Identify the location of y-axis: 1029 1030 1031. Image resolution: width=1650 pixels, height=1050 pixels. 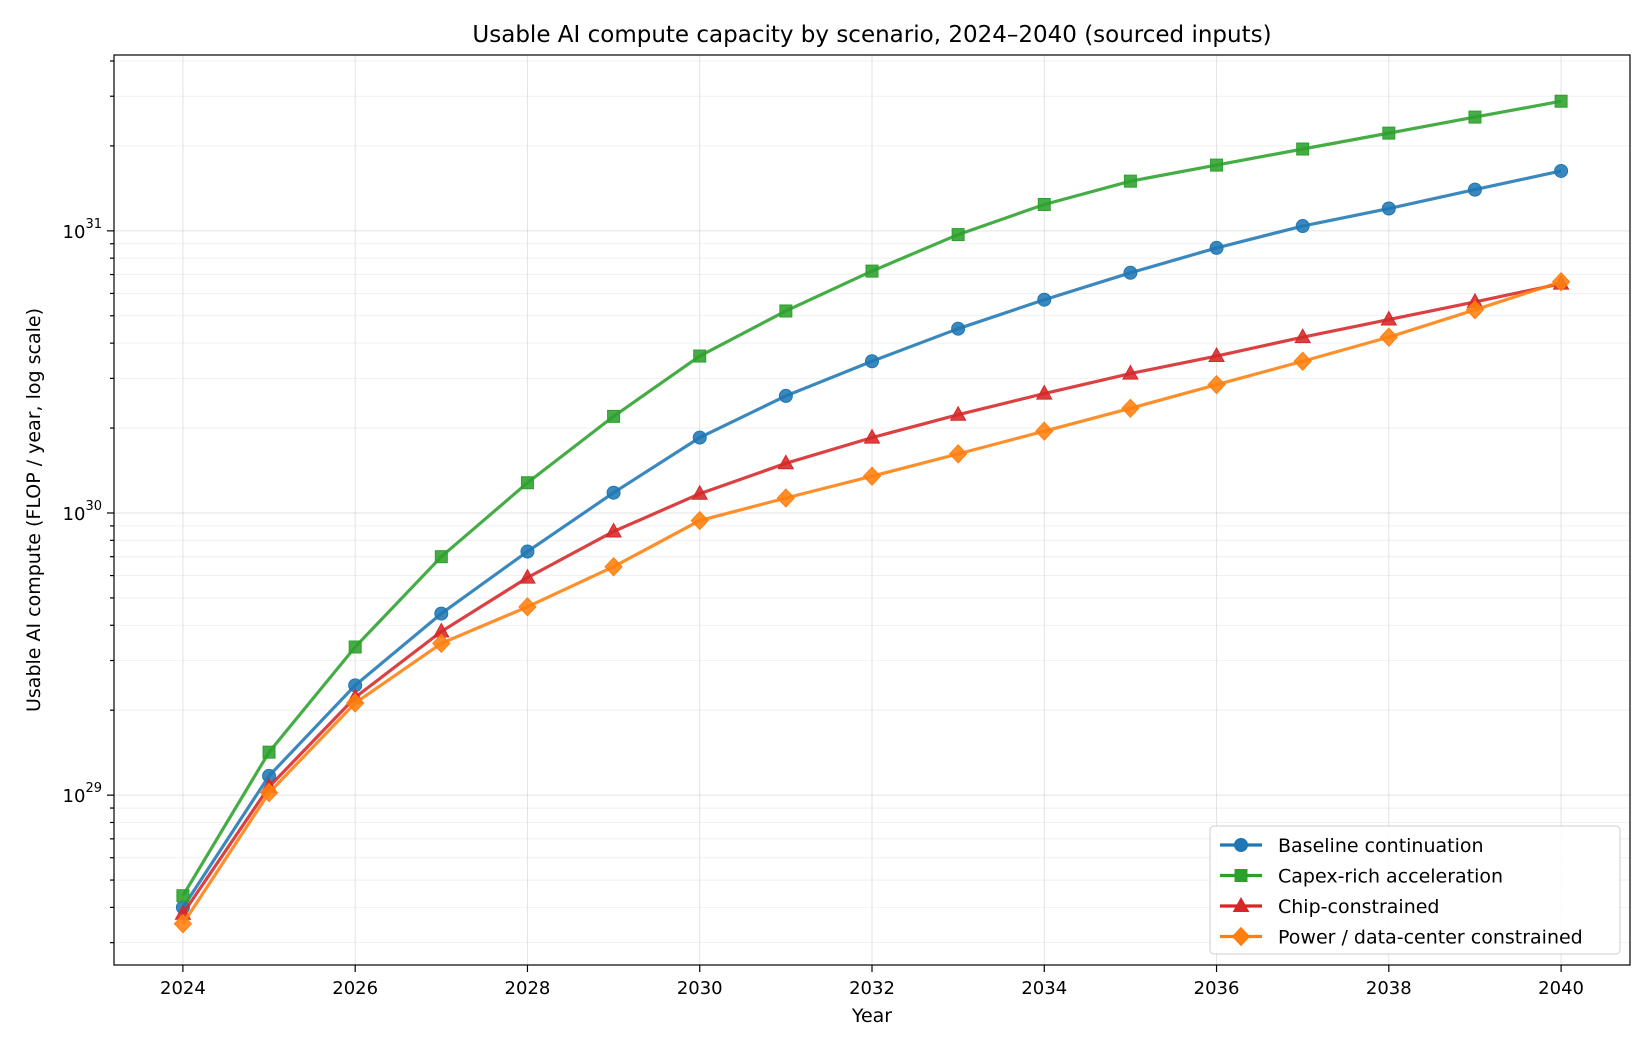
(88, 502).